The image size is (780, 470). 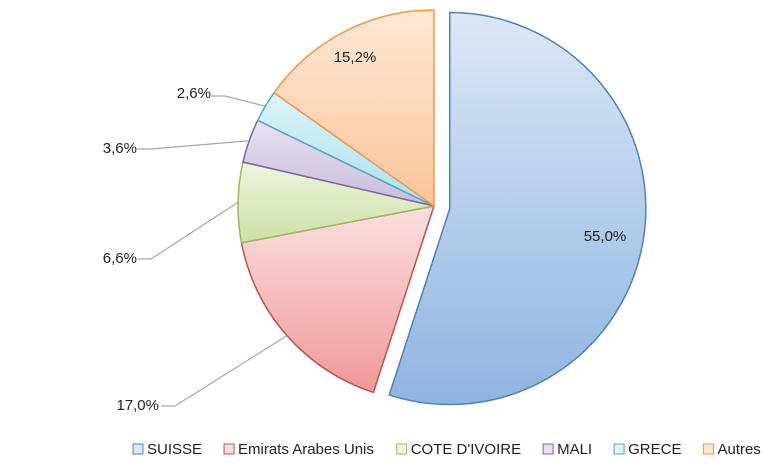 I want to click on legend-item-mali: MALI, so click(x=567, y=449).